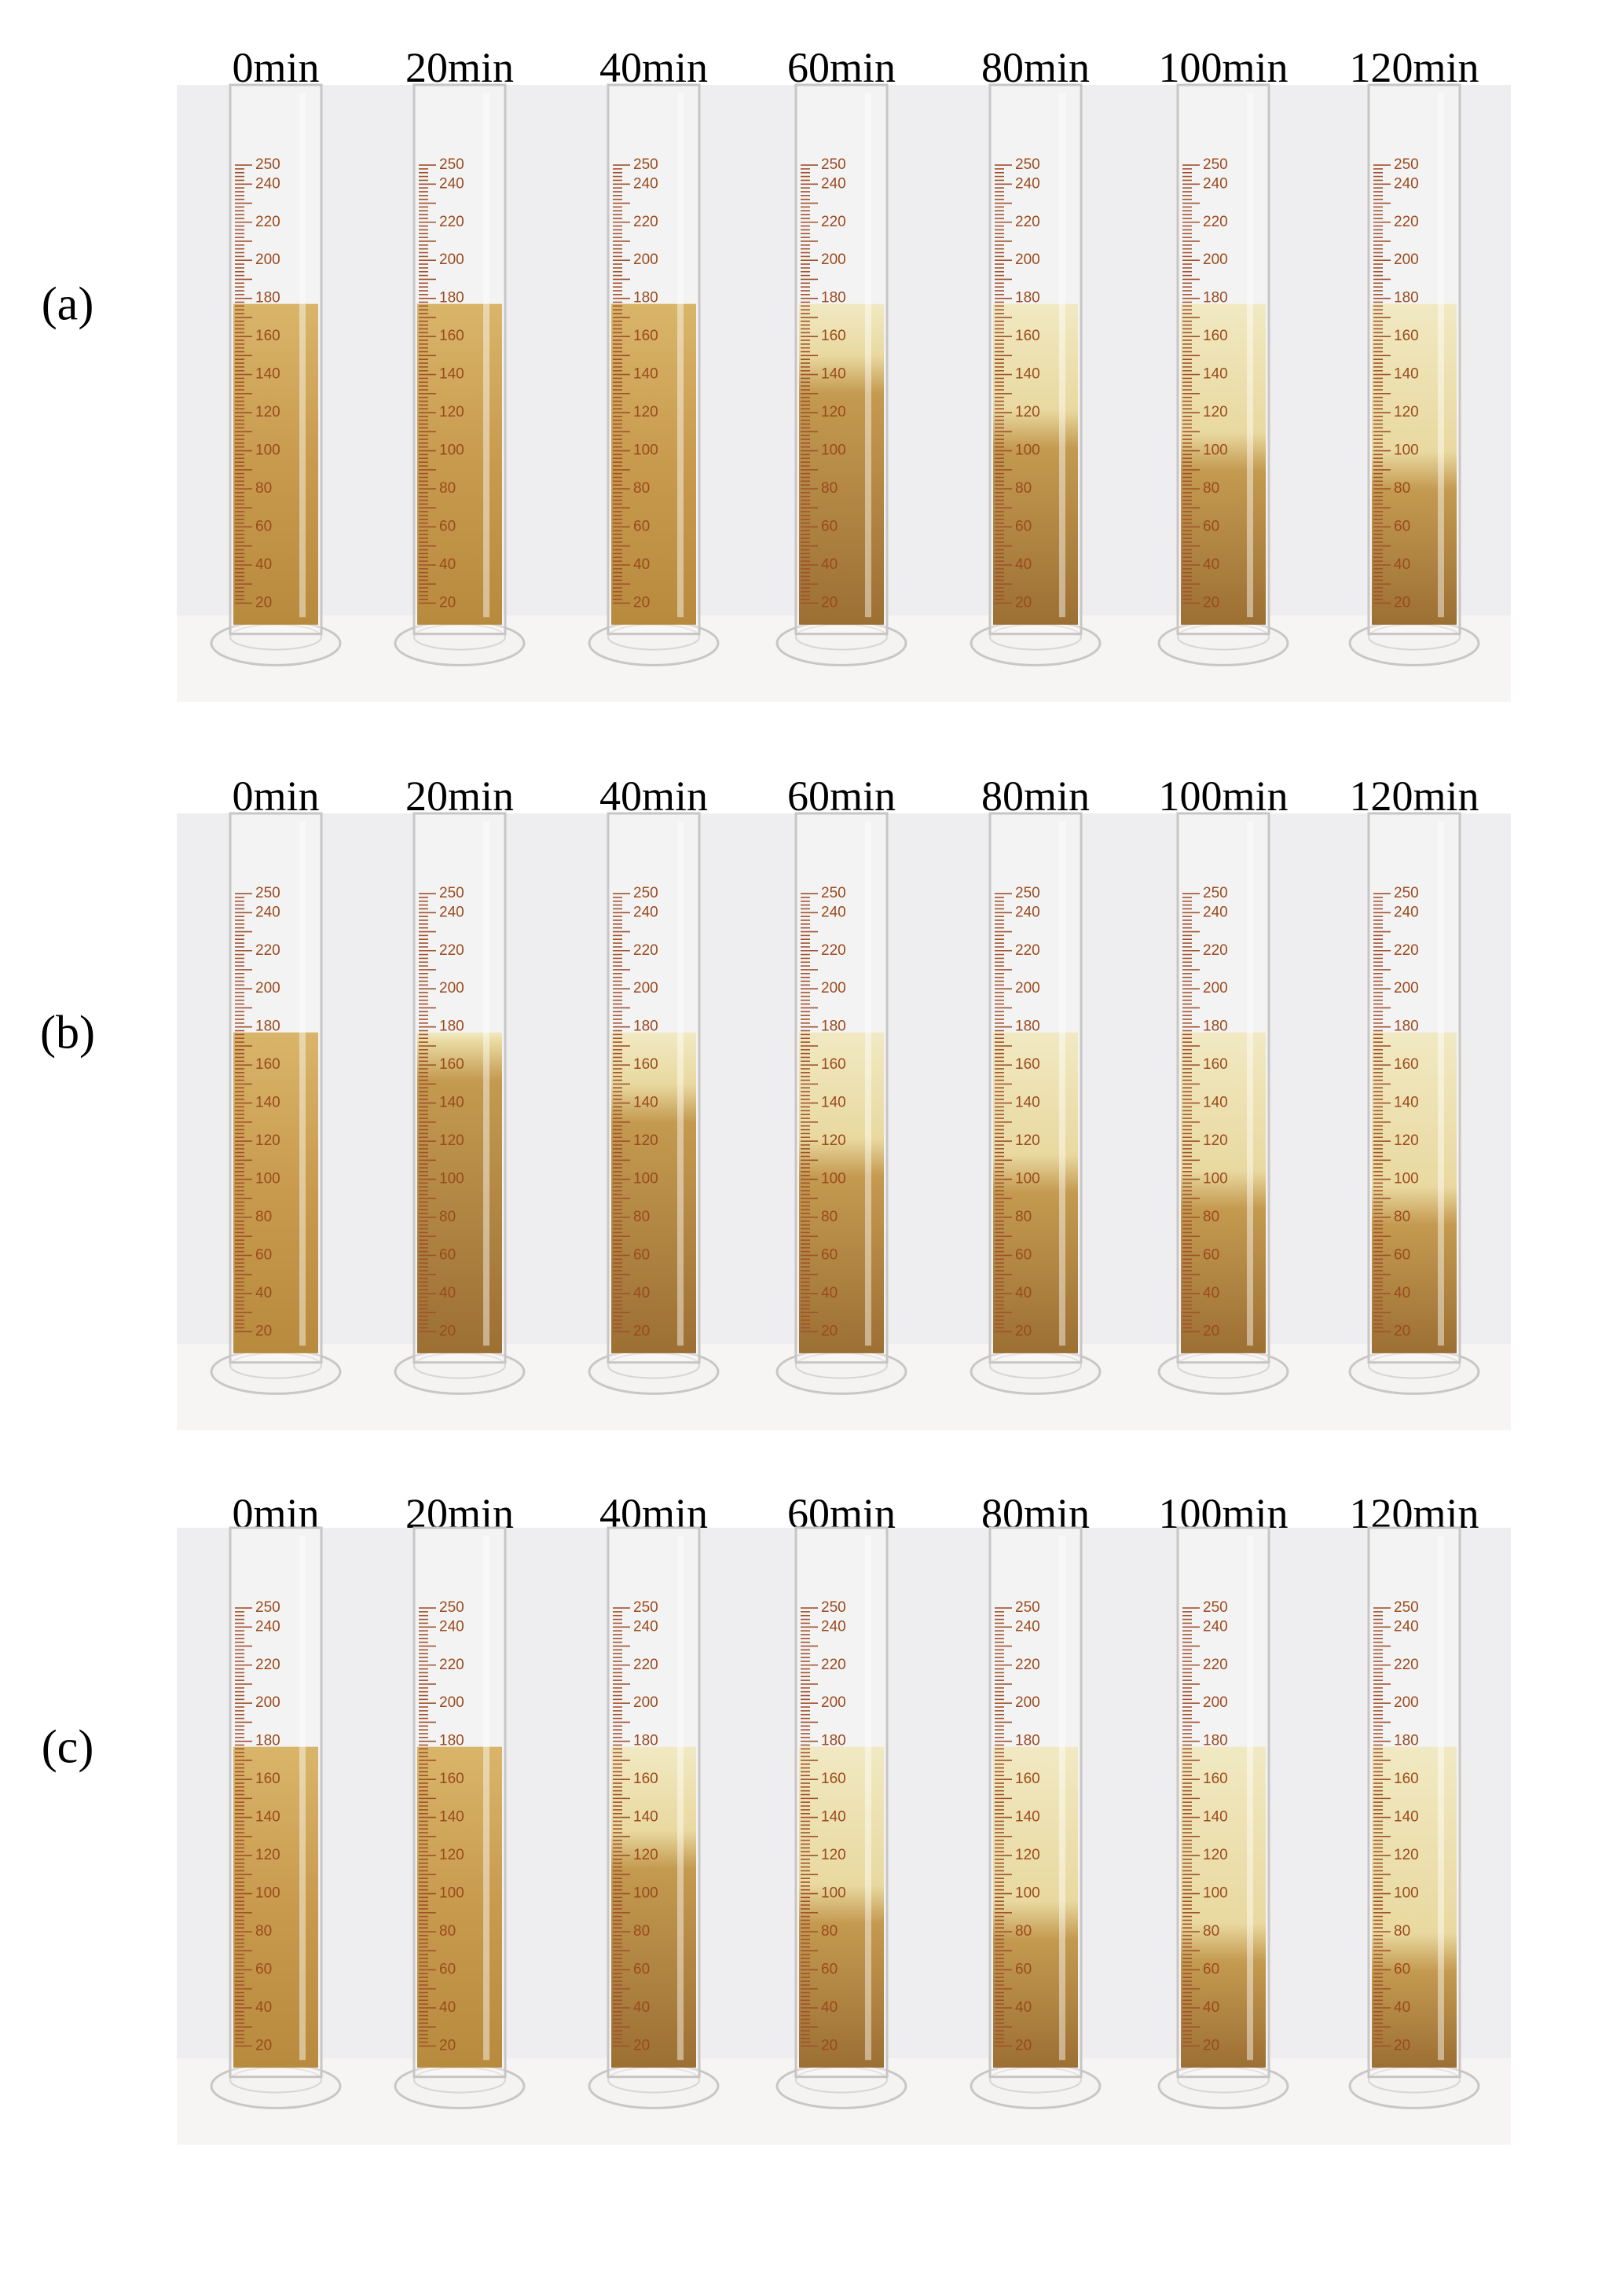 This screenshot has height=2272, width=1624. What do you see at coordinates (1223, 796) in the screenshot?
I see `time-label: 100min` at bounding box center [1223, 796].